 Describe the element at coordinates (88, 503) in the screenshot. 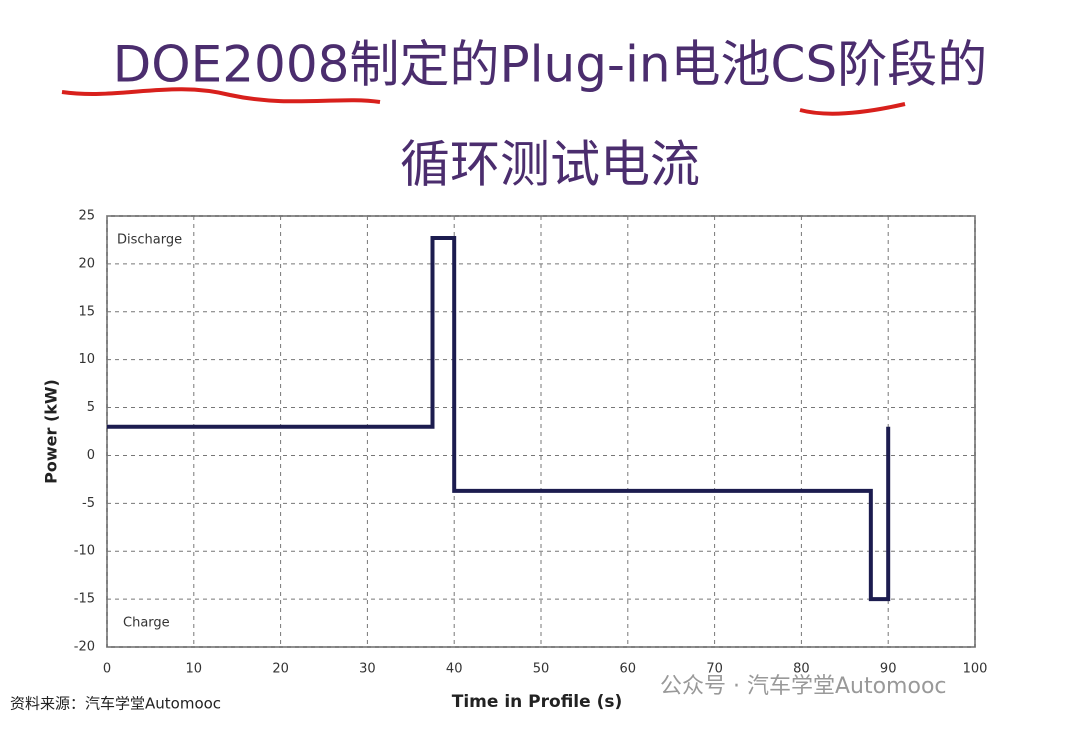

I see `y-tick-label: -5` at that location.